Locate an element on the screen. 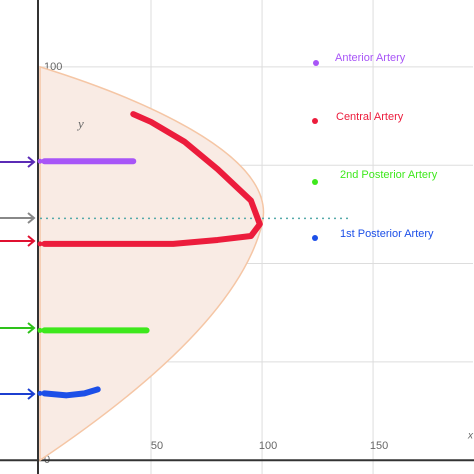 This screenshot has height=474, width=474. legend-label: Central Artery is located at coordinates (370, 117).